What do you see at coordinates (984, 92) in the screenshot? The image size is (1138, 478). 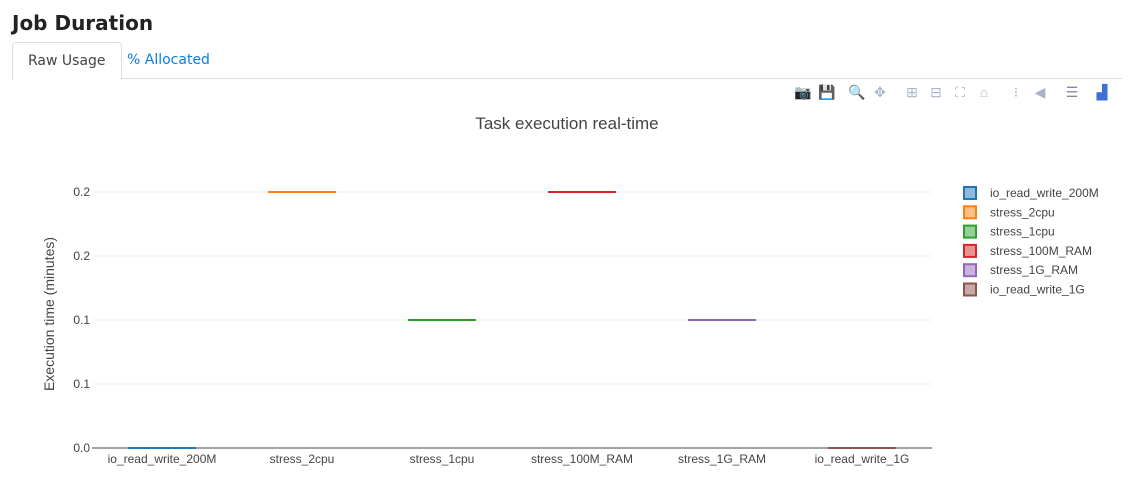 I see `home-icon: ⌂` at bounding box center [984, 92].